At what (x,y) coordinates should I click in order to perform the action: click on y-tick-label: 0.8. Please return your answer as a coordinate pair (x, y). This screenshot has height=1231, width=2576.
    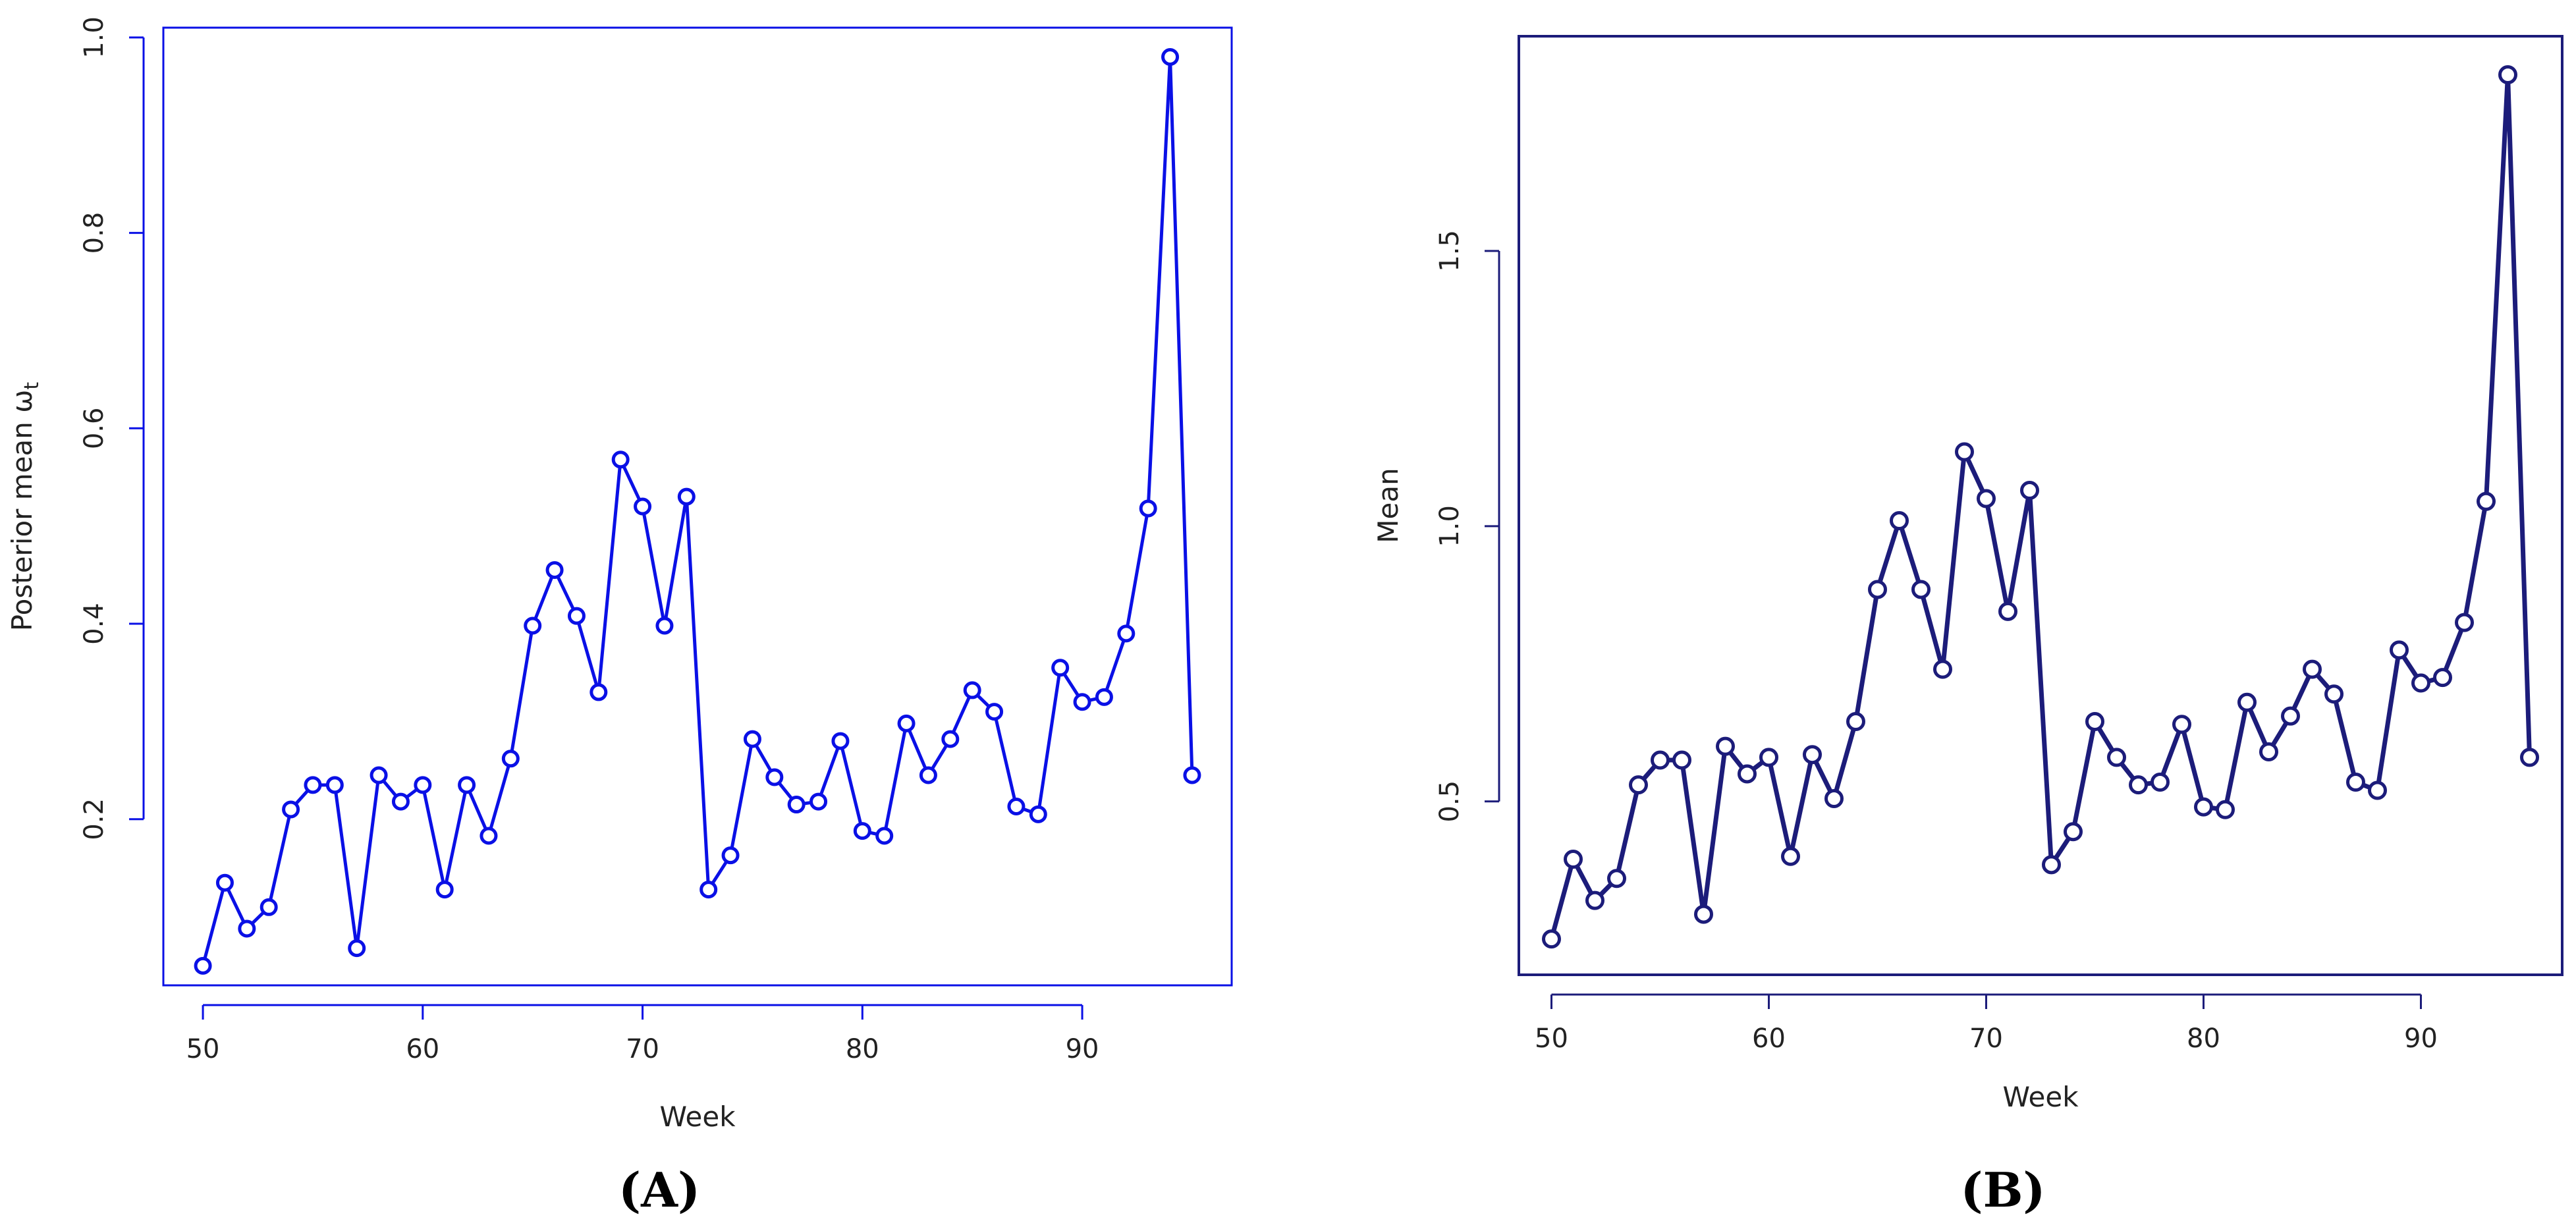
    Looking at the image, I should click on (94, 233).